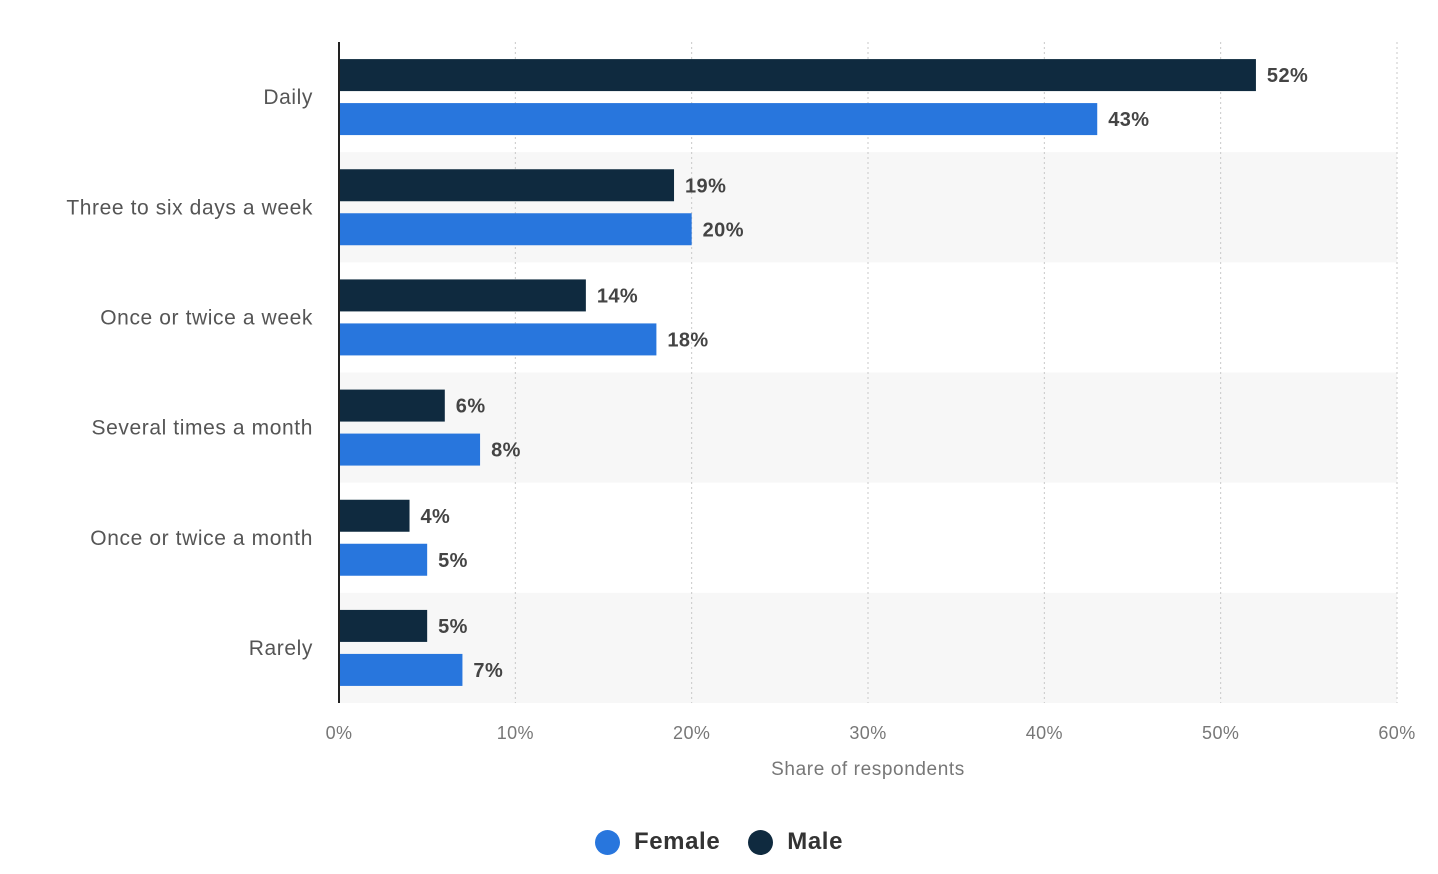 This screenshot has height=874, width=1438. Describe the element at coordinates (206, 317) in the screenshot. I see `category-label: Once or twice a week` at that location.